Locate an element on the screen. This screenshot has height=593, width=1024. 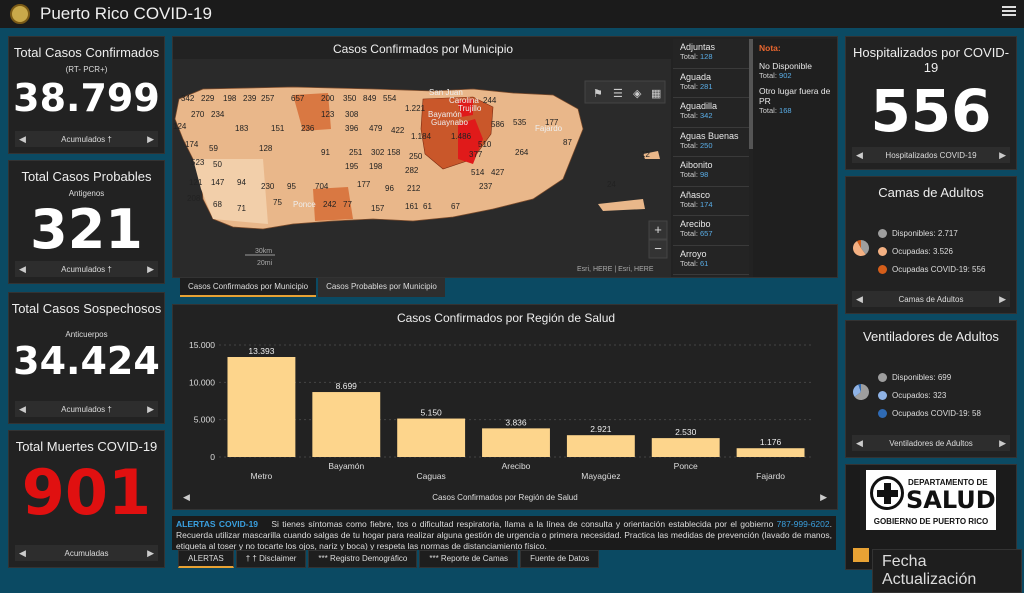
update-date-tab: Fecha Actualización is located at coordinates (947, 571).